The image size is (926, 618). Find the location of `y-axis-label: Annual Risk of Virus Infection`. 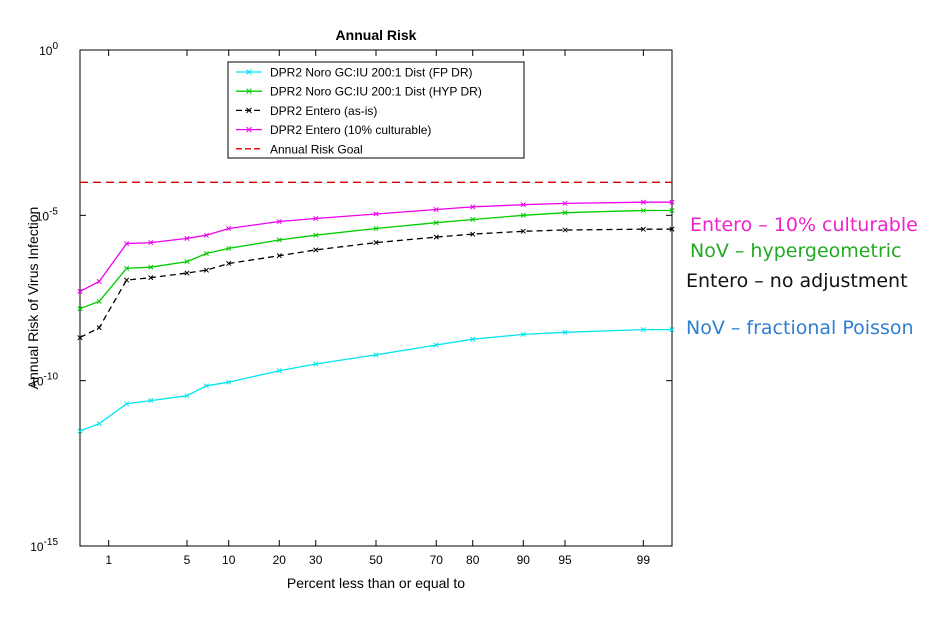

y-axis-label: Annual Risk of Virus Infection is located at coordinates (33, 298).